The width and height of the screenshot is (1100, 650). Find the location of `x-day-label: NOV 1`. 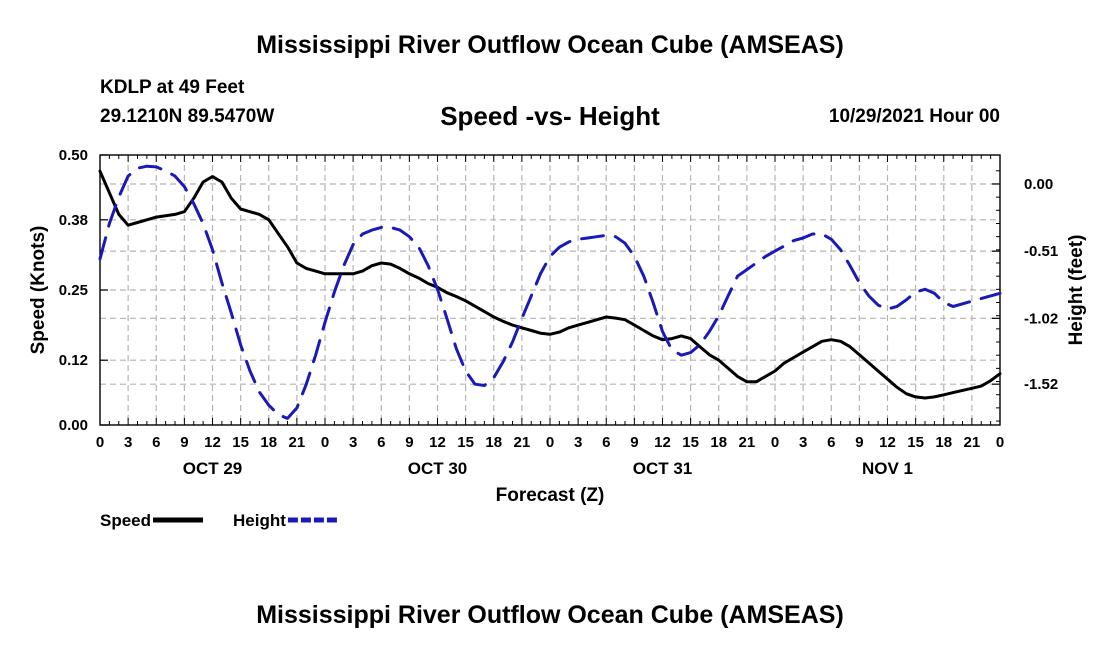

x-day-label: NOV 1 is located at coordinates (887, 468).